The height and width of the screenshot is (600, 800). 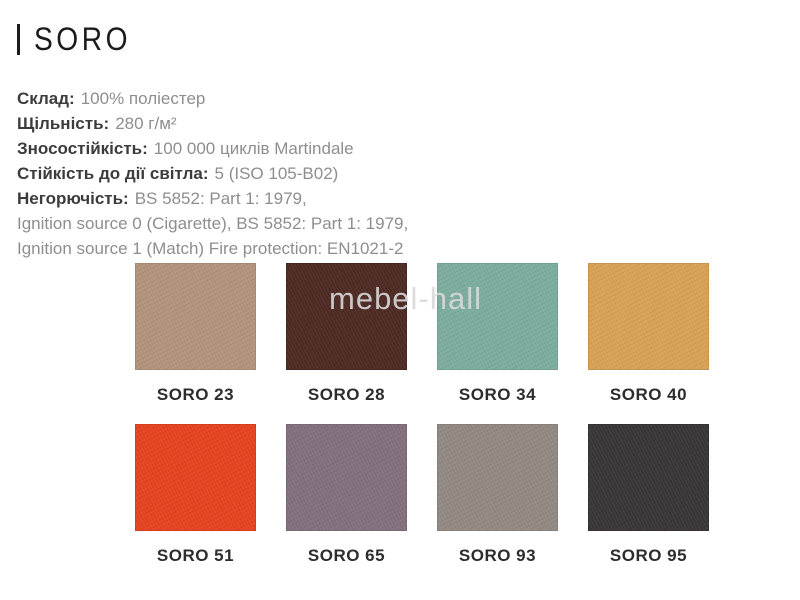 I want to click on swatch-cell-soro-65: SORO 65, so click(x=346, y=495).